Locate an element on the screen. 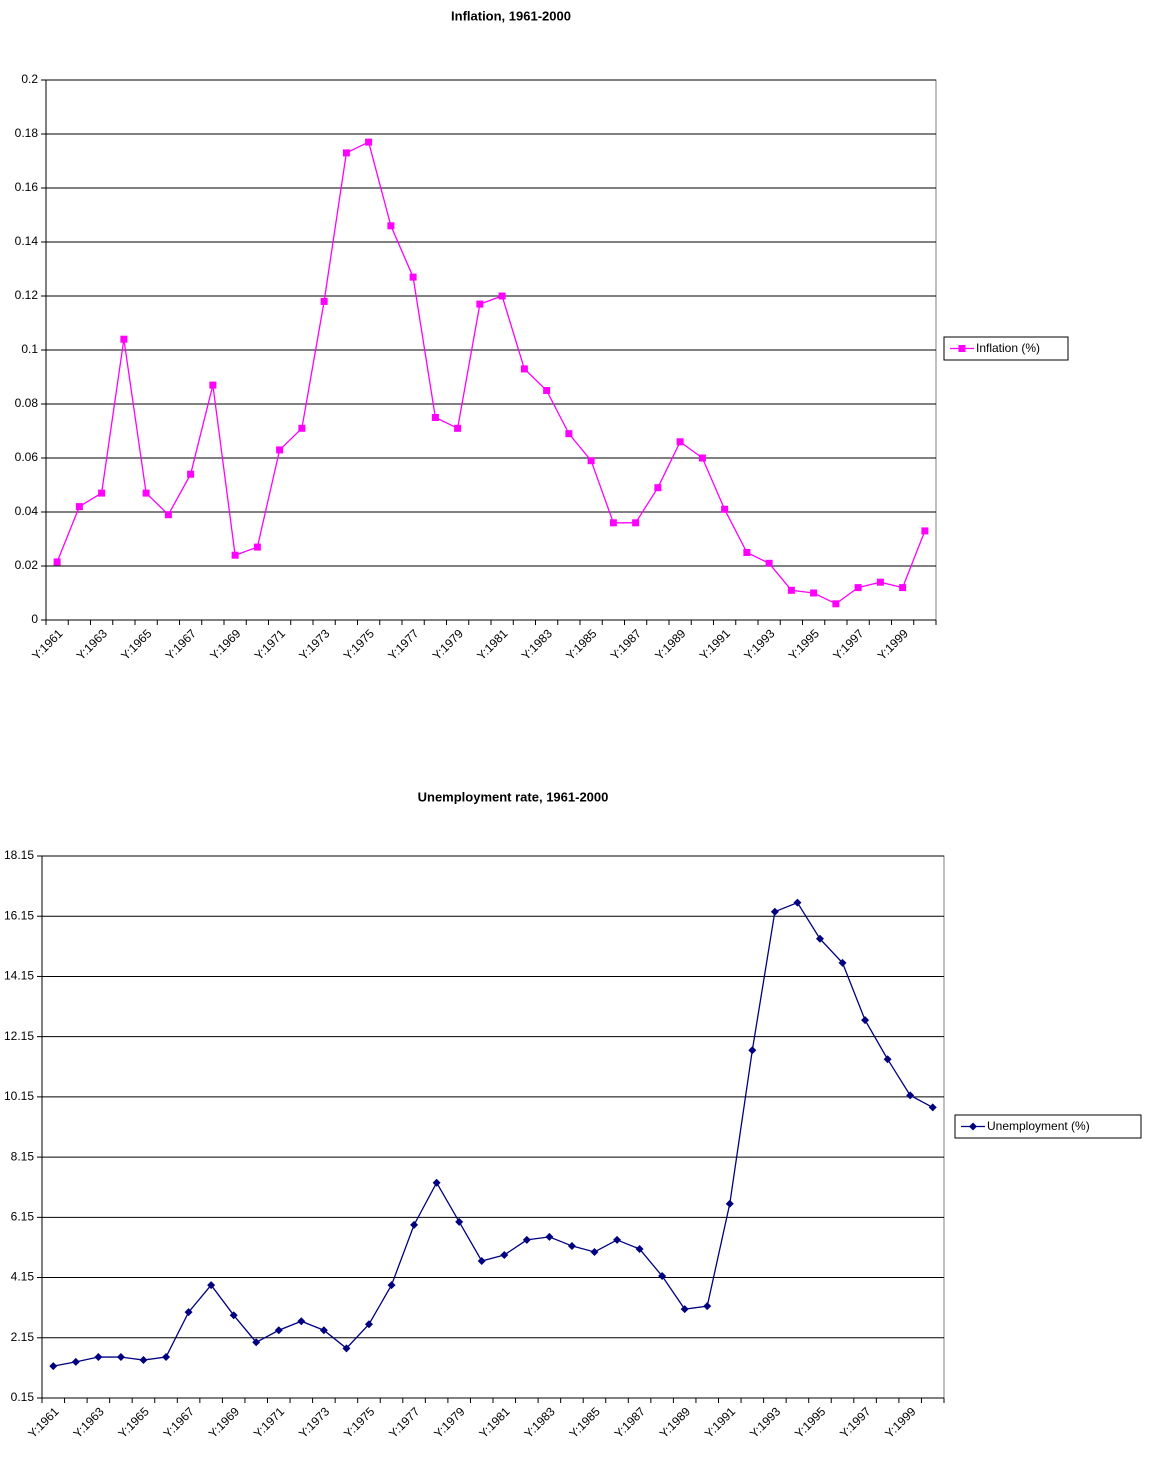 The height and width of the screenshot is (1459, 1149). x-tick-label: Y:1989 is located at coordinates (670, 644).